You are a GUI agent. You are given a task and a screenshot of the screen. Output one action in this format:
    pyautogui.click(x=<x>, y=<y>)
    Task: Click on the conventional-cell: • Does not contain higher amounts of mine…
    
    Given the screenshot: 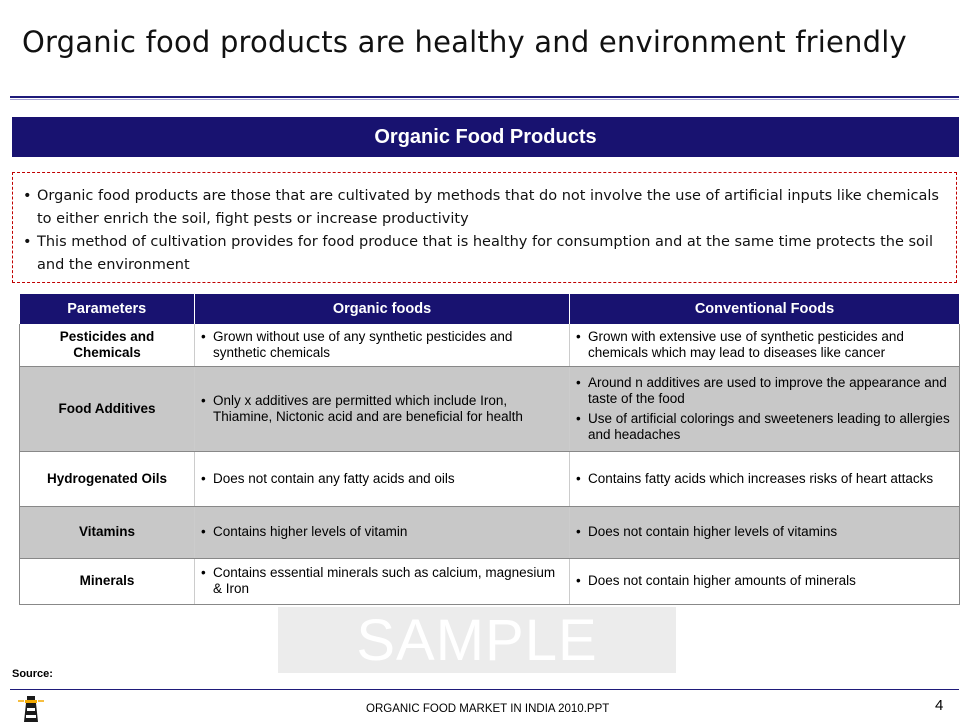 What is the action you would take?
    pyautogui.click(x=764, y=581)
    